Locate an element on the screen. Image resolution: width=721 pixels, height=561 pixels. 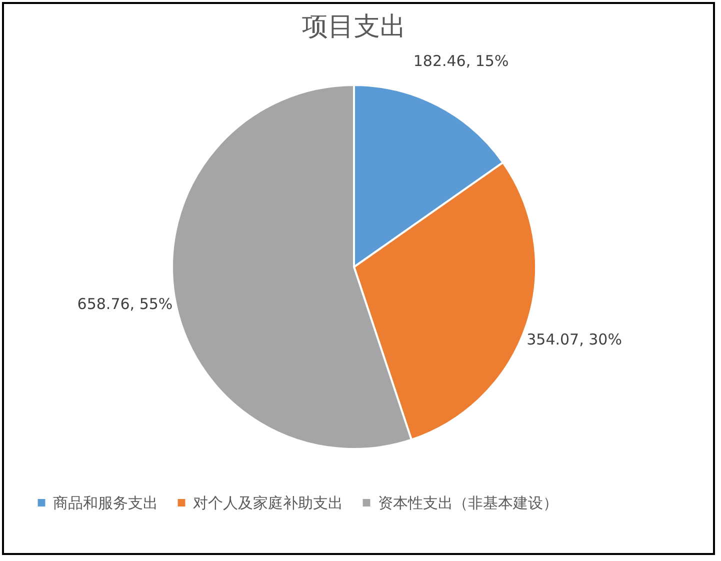
legend-label: 对个人及家庭补助支出 is located at coordinates (268, 503).